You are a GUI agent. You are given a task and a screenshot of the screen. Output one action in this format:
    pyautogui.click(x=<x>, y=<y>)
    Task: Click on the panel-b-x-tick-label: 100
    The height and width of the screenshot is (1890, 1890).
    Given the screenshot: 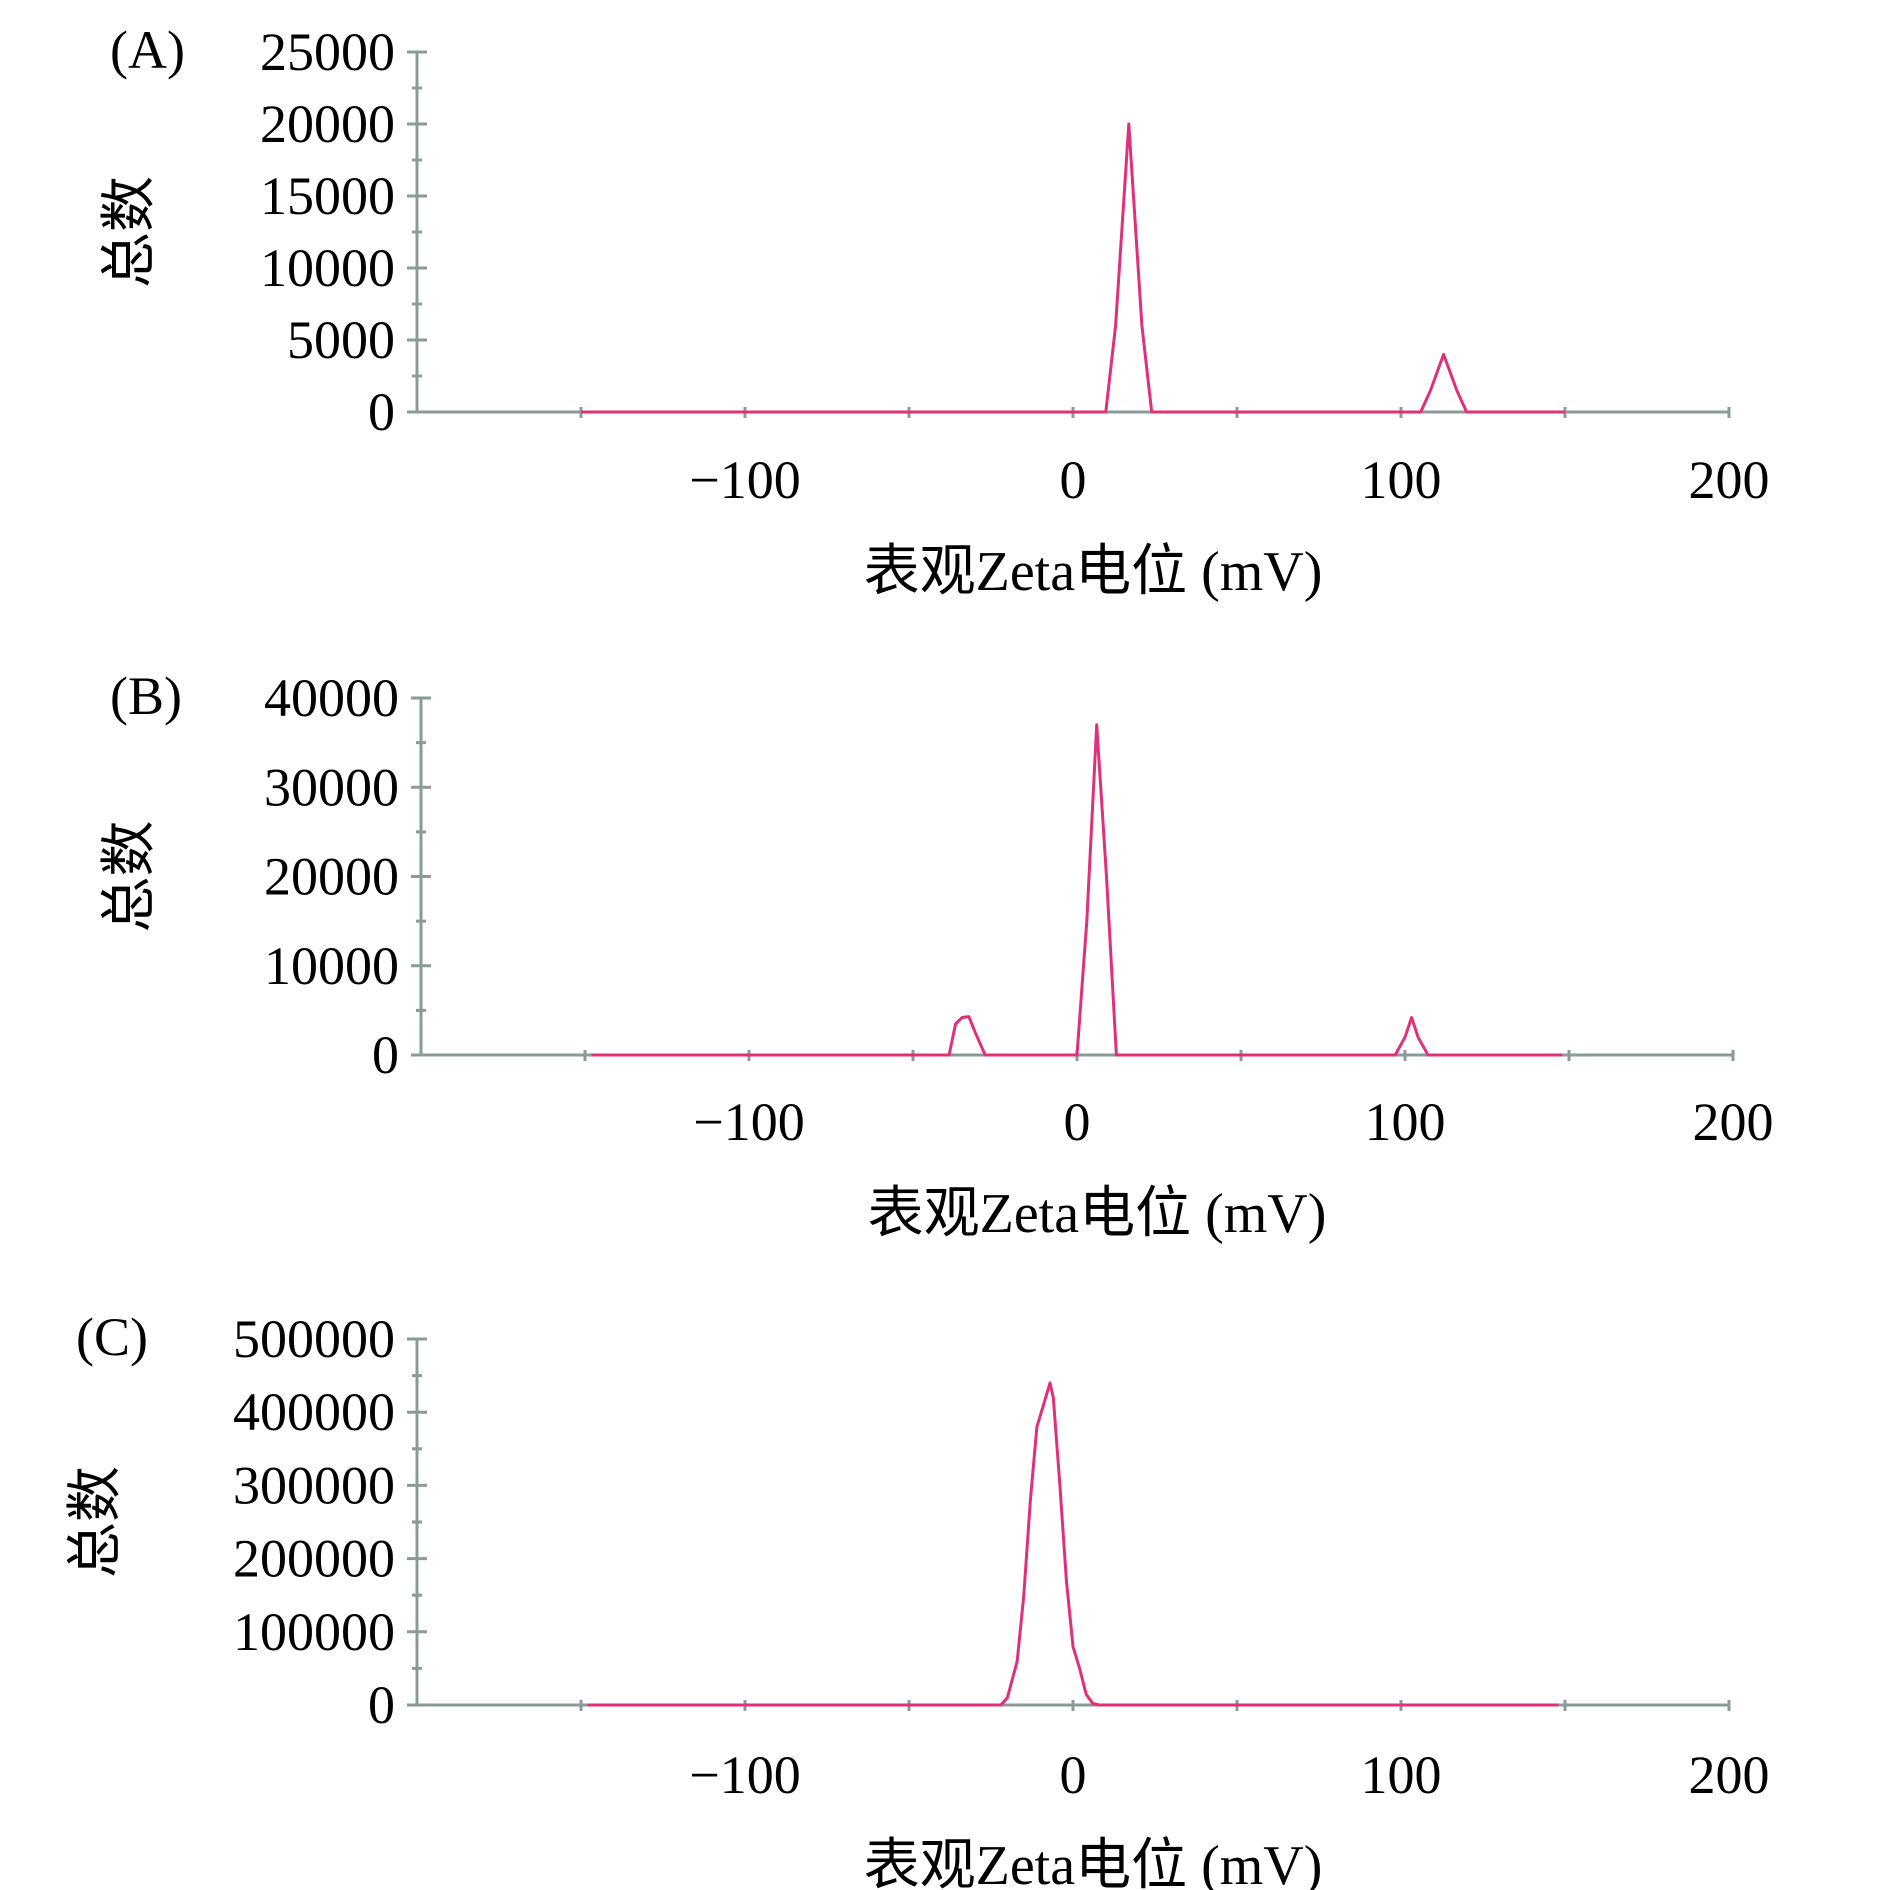 What is the action you would take?
    pyautogui.click(x=1405, y=1122)
    